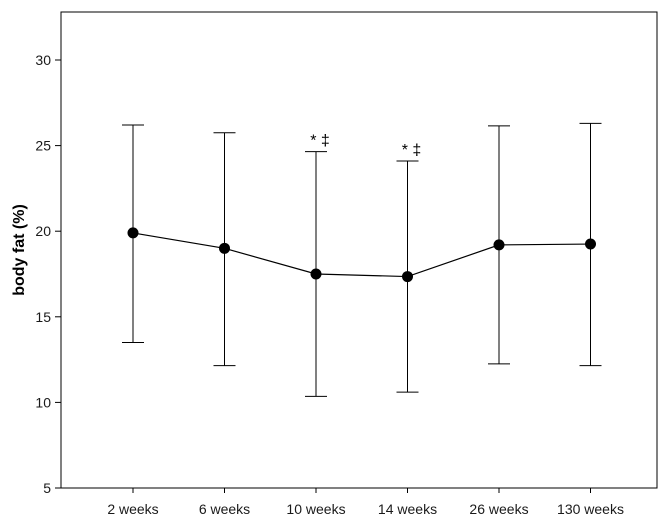 This screenshot has width=670, height=524. What do you see at coordinates (19, 250) in the screenshot?
I see `y-axis-title: body fat (%)` at bounding box center [19, 250].